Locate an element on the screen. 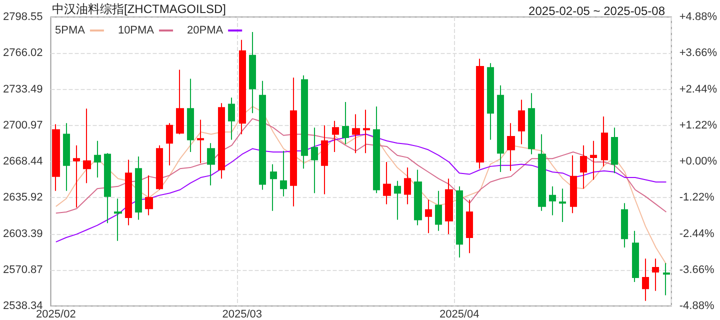 The image size is (720, 320). y-tick-label: 2733.49 is located at coordinates (22, 89).